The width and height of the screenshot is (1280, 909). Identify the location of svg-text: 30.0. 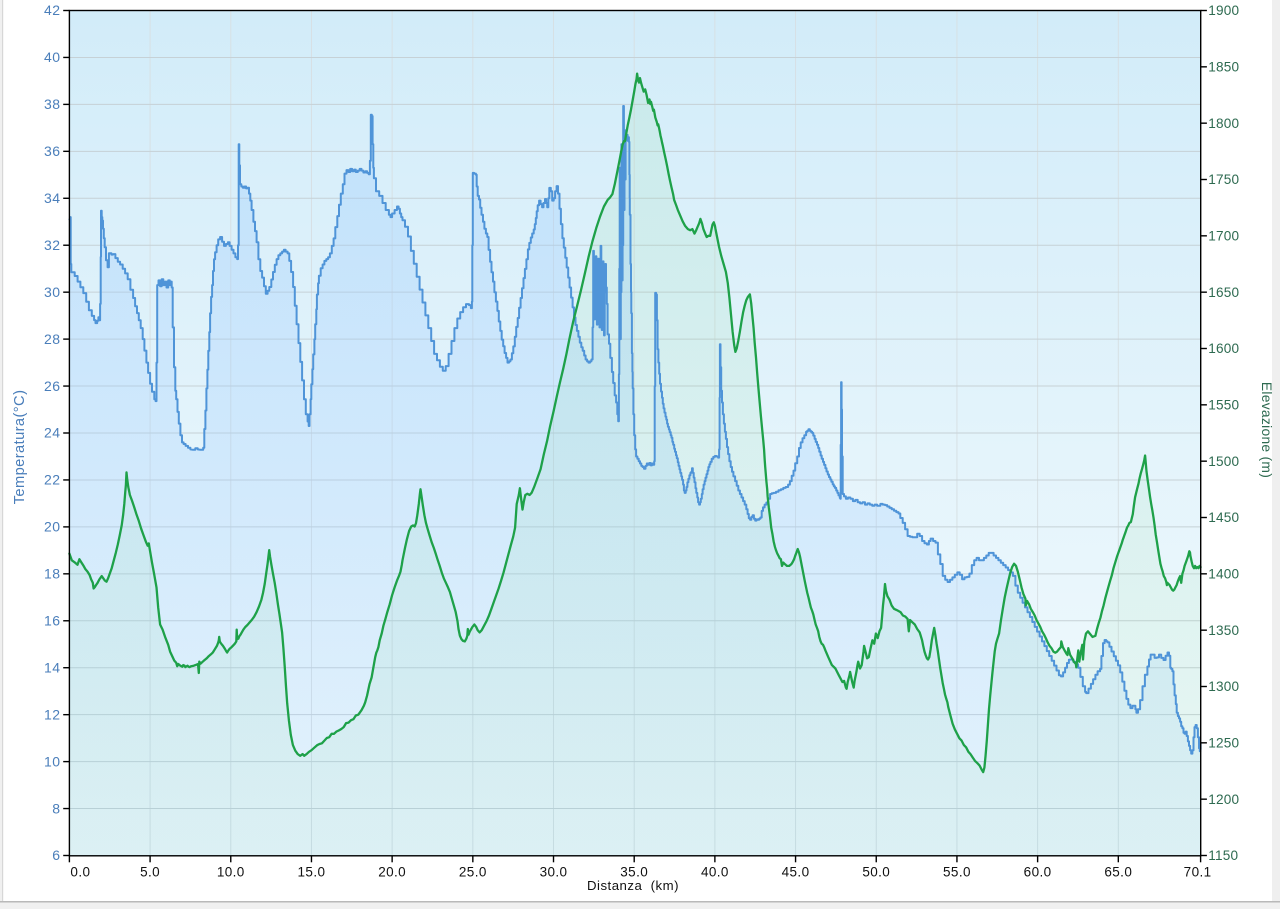
(554, 871).